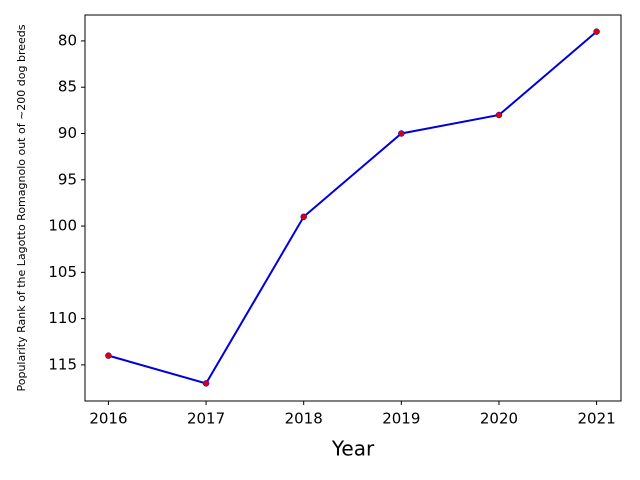  I want to click on y-tick-label: 115, so click(62, 364).